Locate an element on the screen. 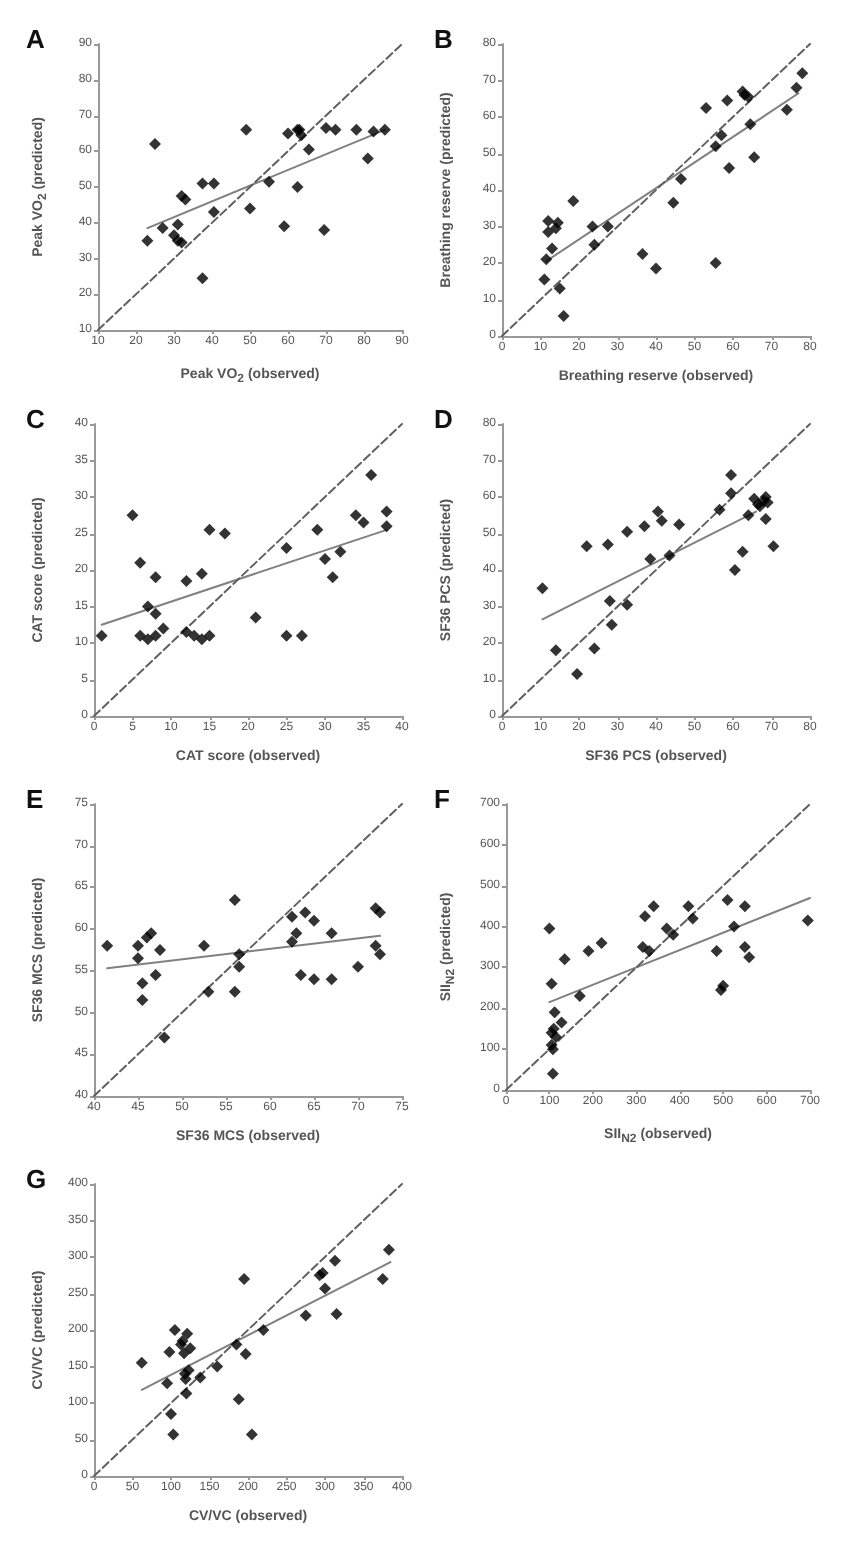 The image size is (846, 1556). chart-title: E is located at coordinates (35, 799).